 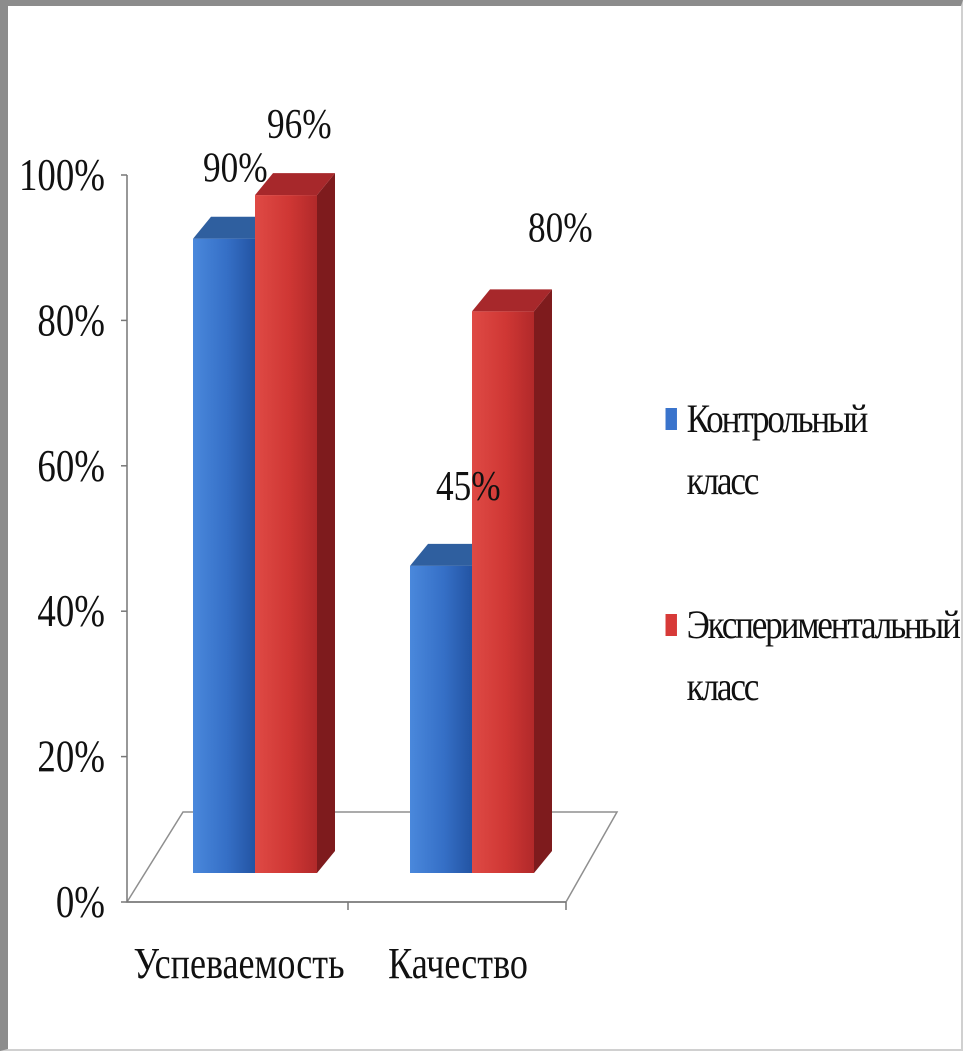 I want to click on legend-item-control: Контрольный класс, so click(x=789, y=450).